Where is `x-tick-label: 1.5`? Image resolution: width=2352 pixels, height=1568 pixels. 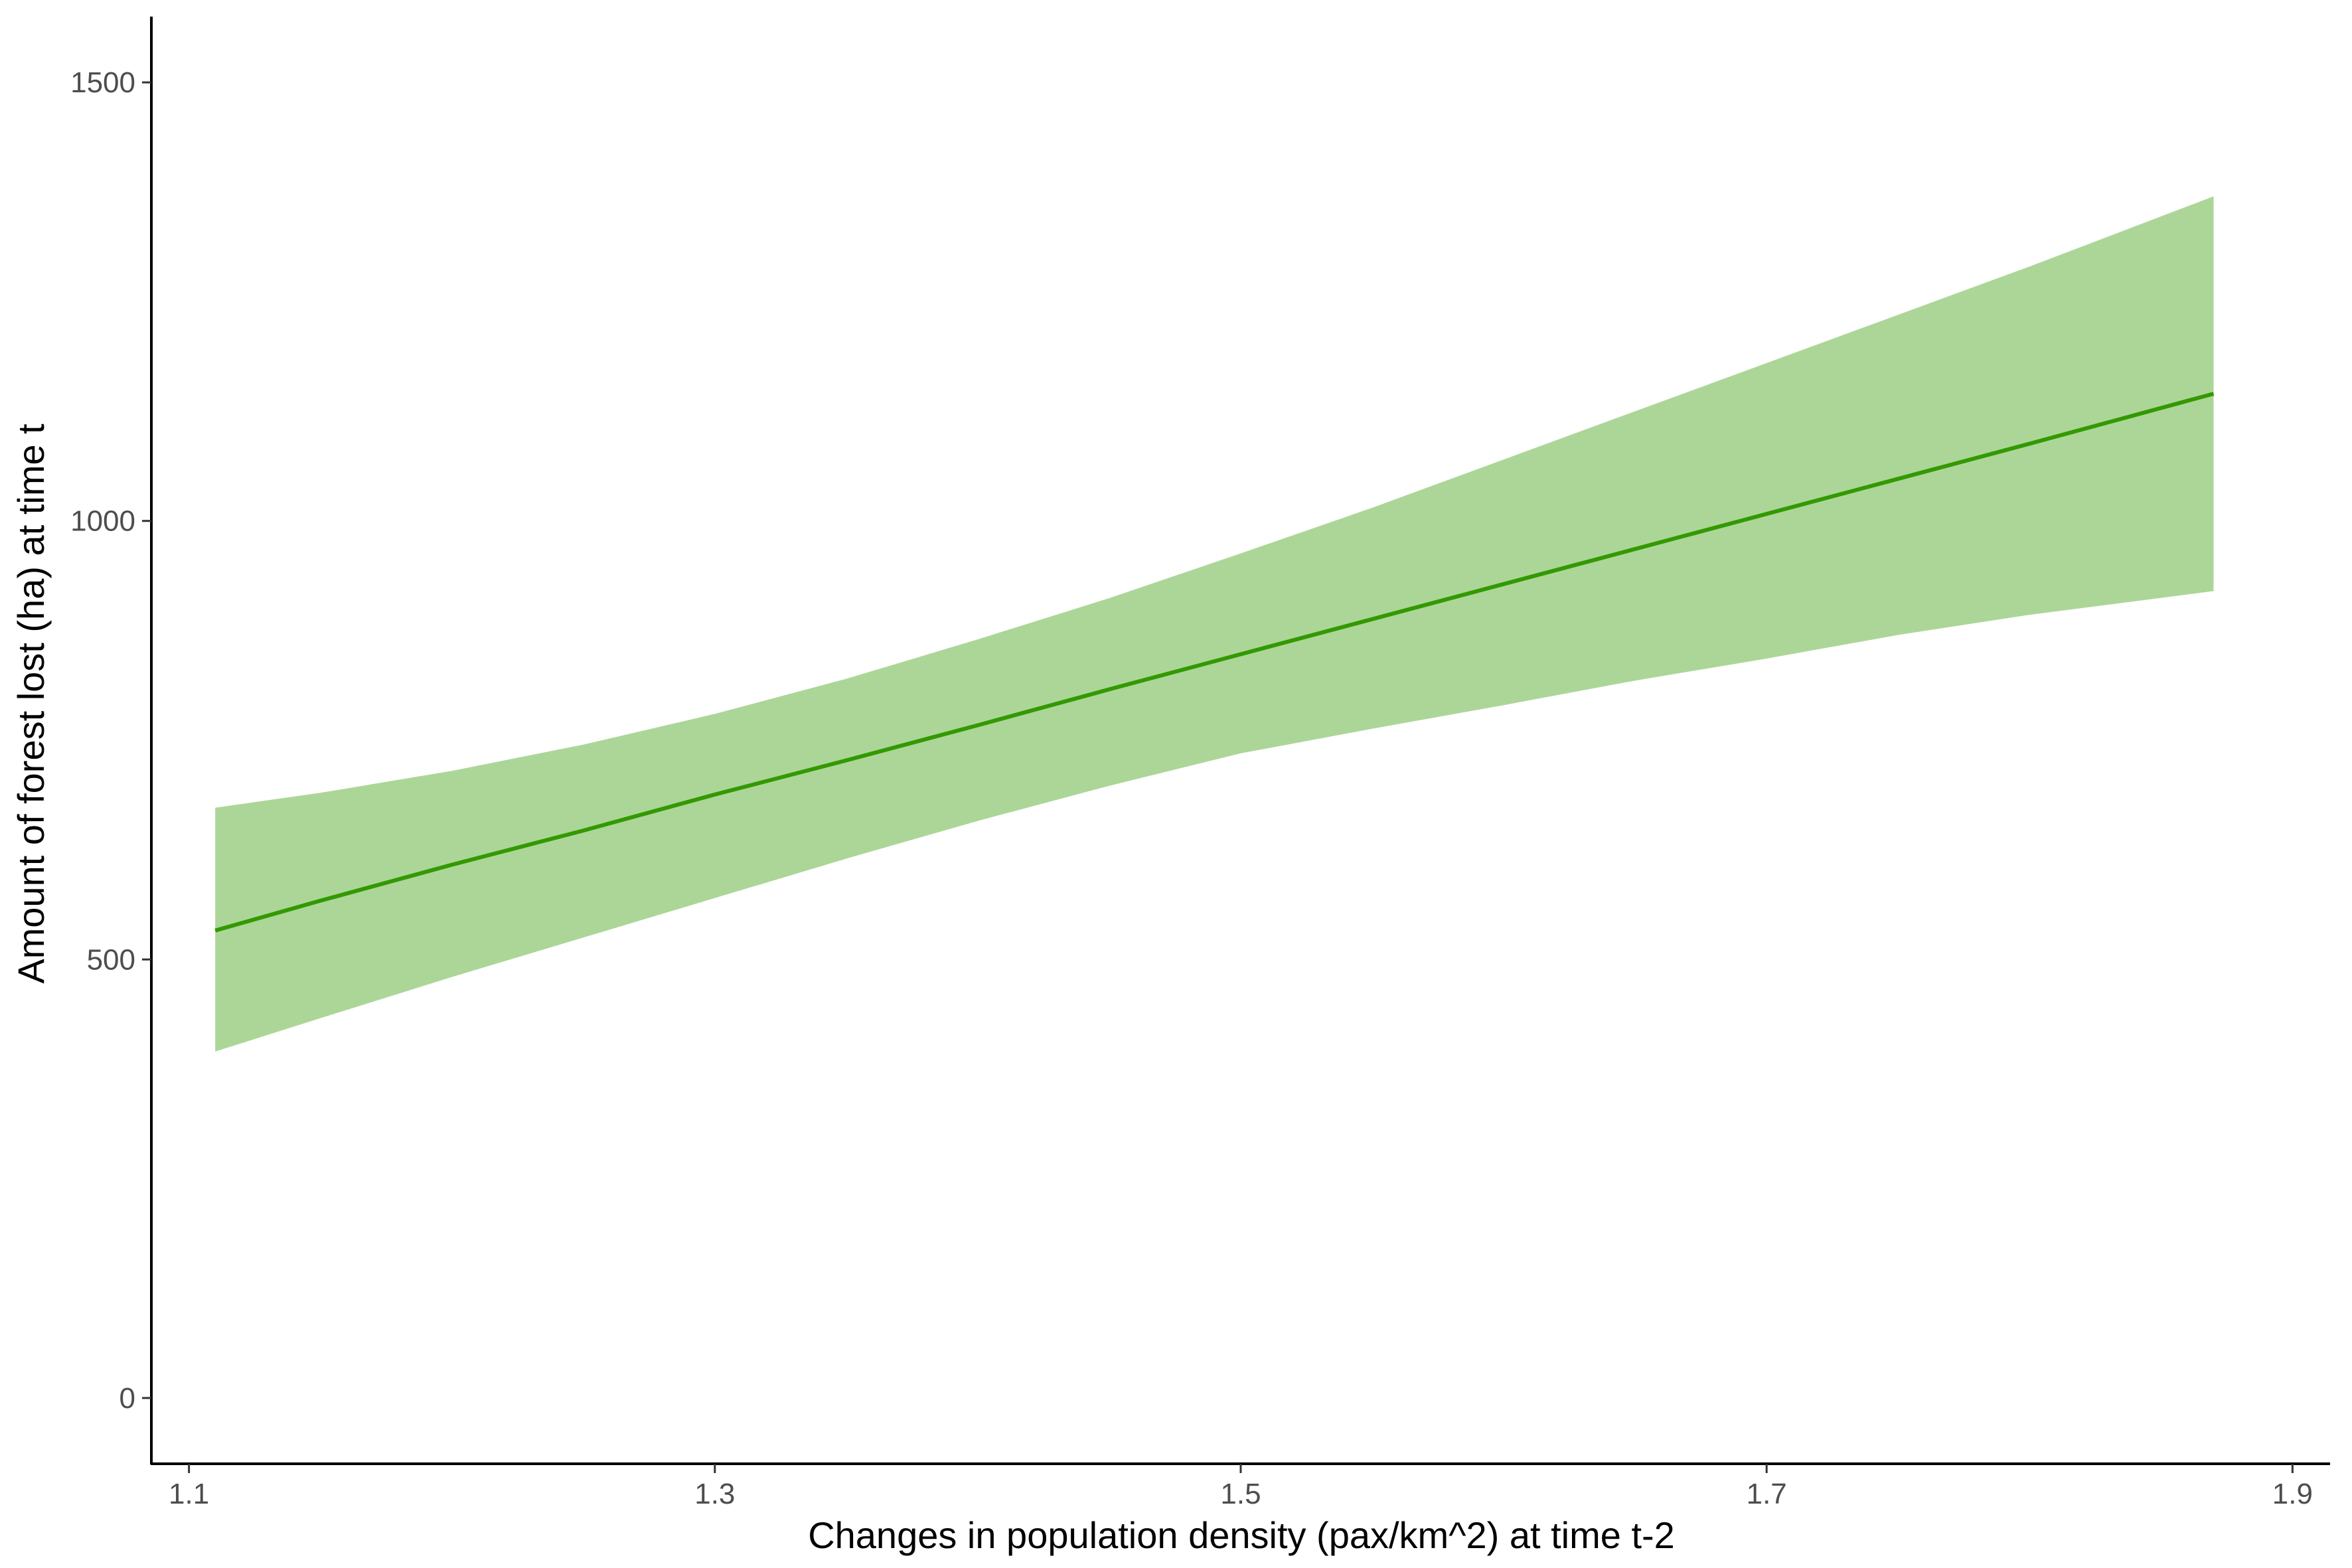 x-tick-label: 1.5 is located at coordinates (1240, 1494).